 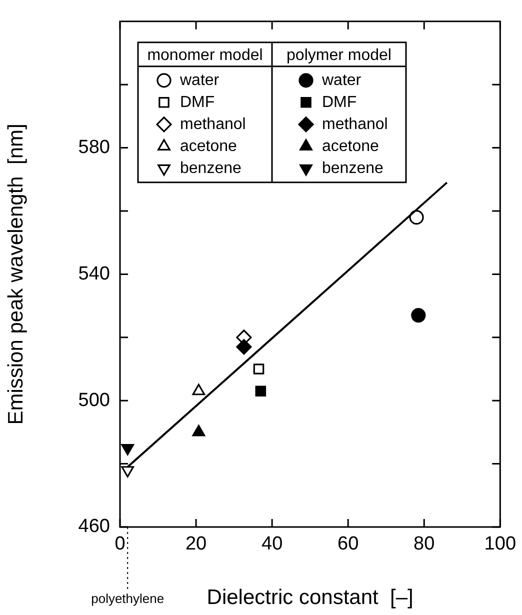 What do you see at coordinates (500, 544) in the screenshot?
I see `x-tick-label: 100` at bounding box center [500, 544].